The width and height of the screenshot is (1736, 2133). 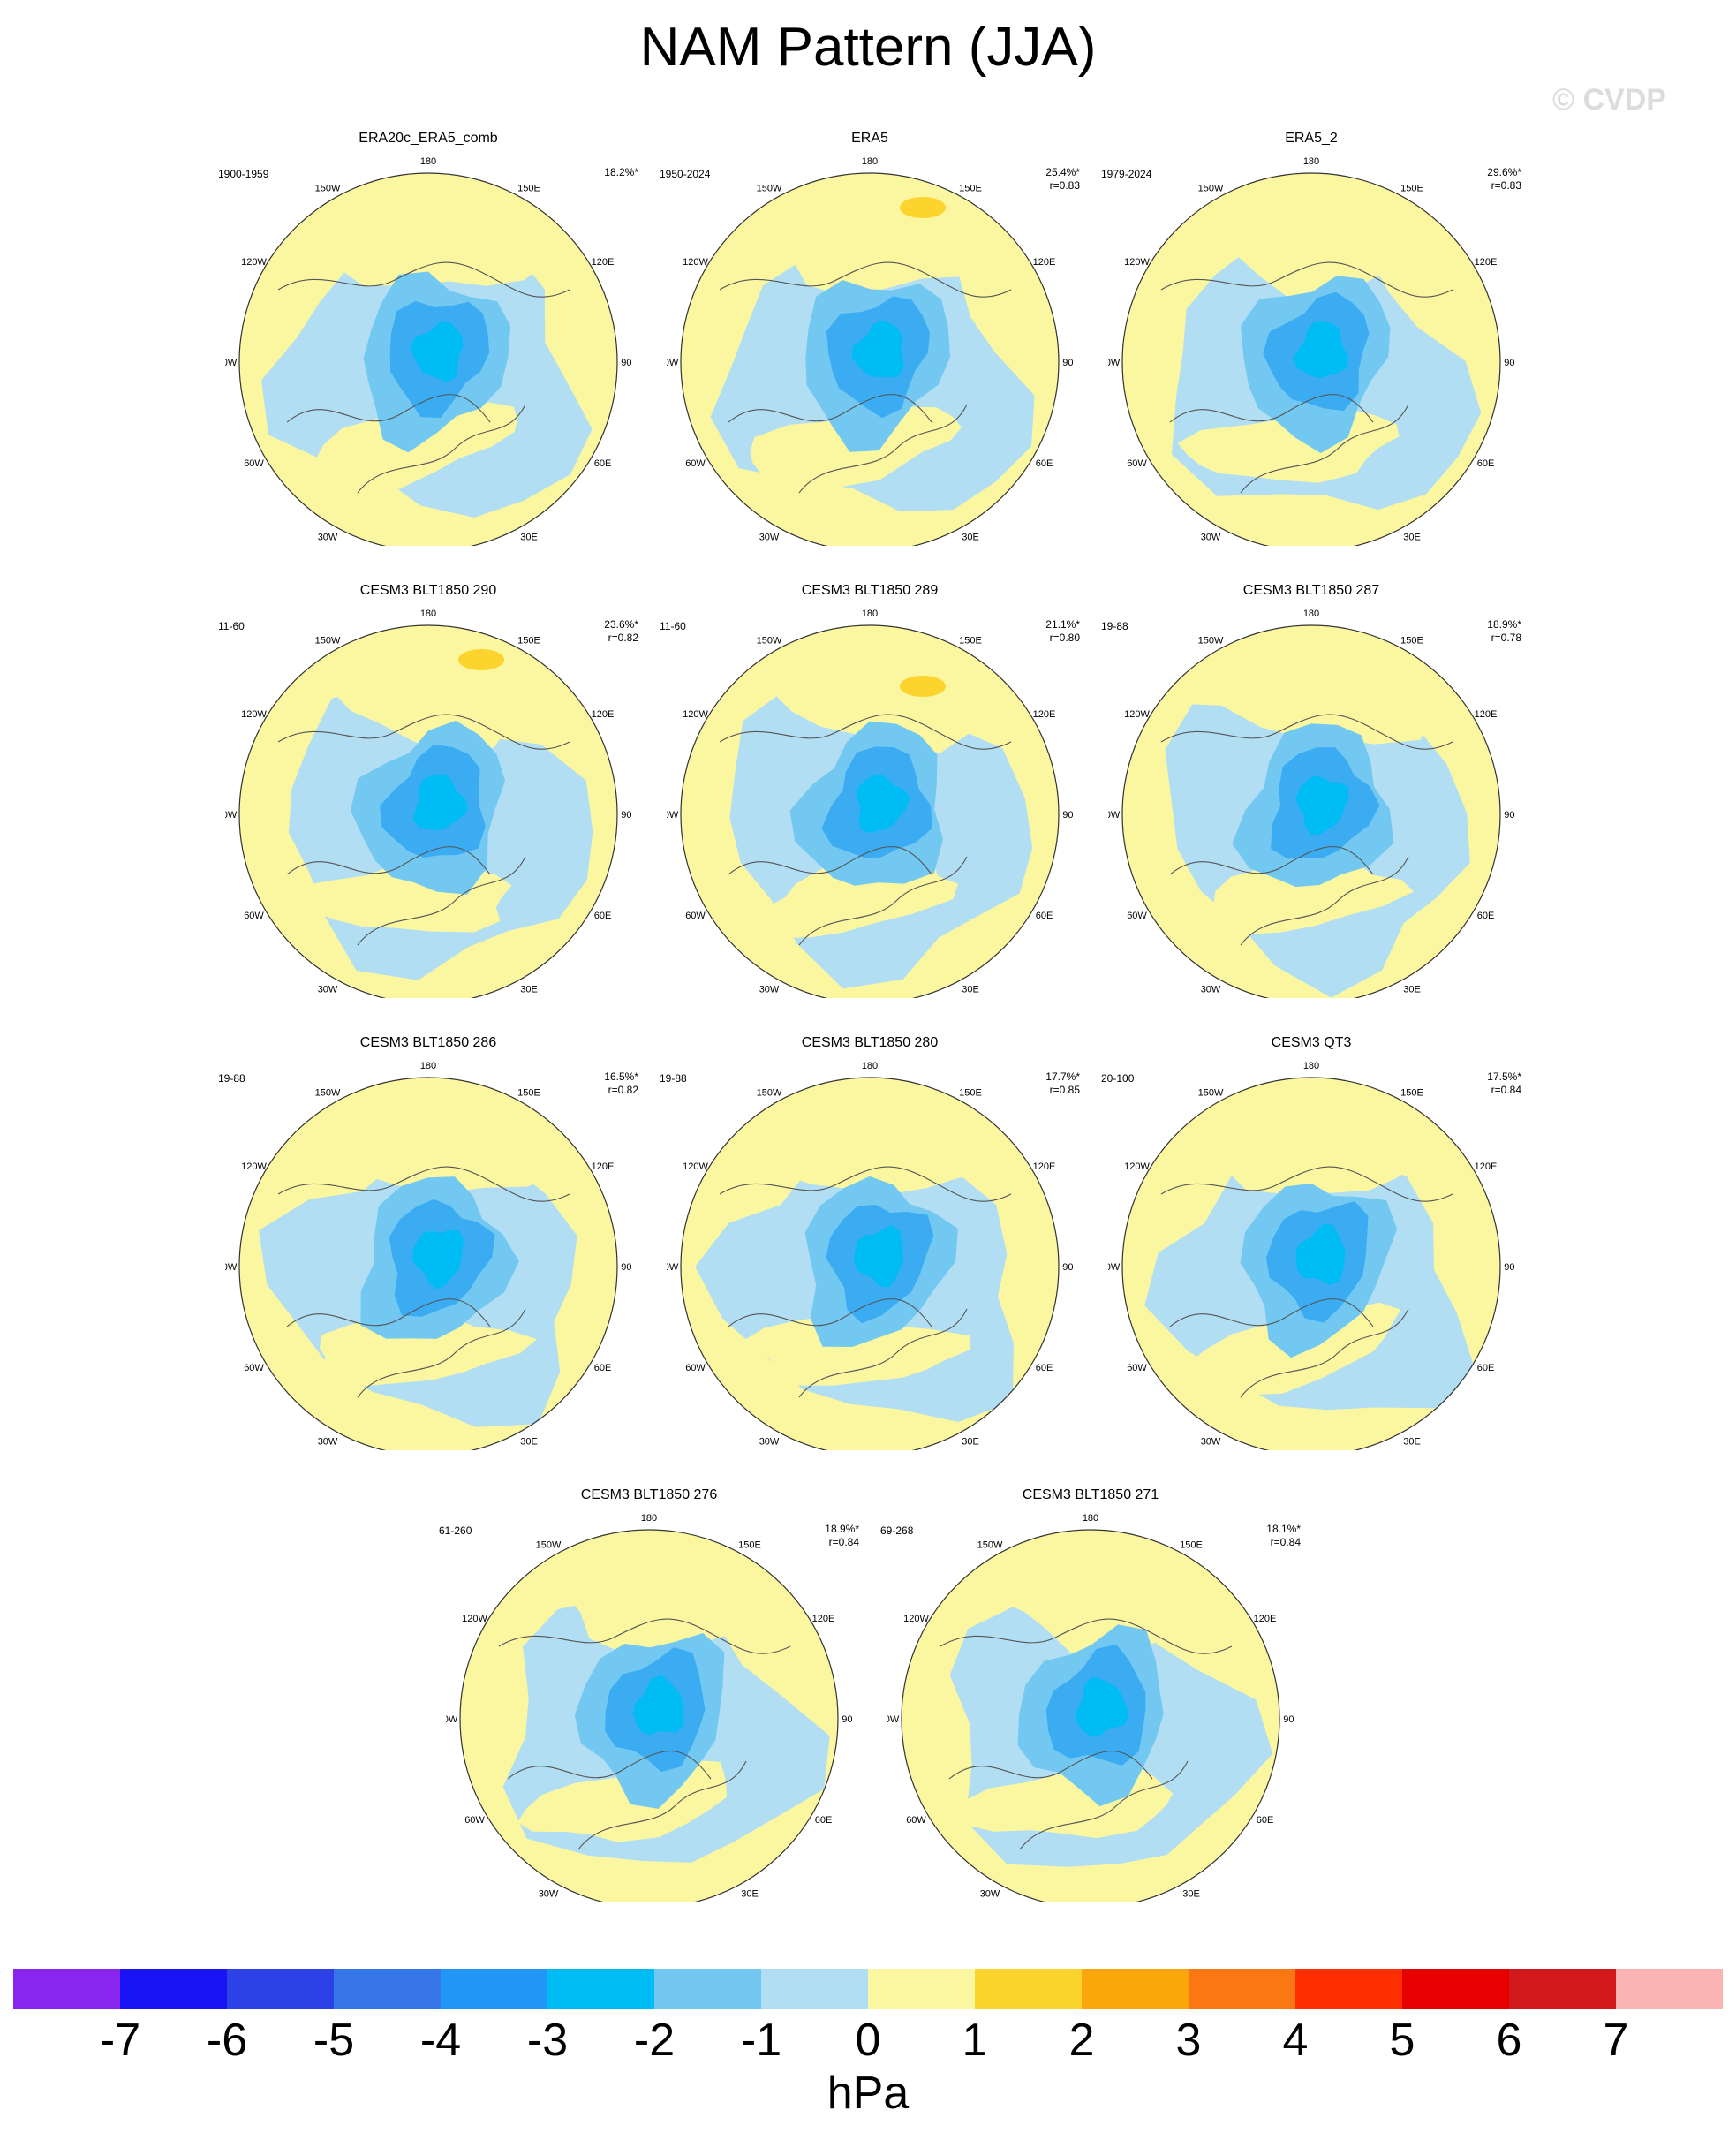 I want to click on panel-stats: 23.6%* r=0.82, so click(x=621, y=632).